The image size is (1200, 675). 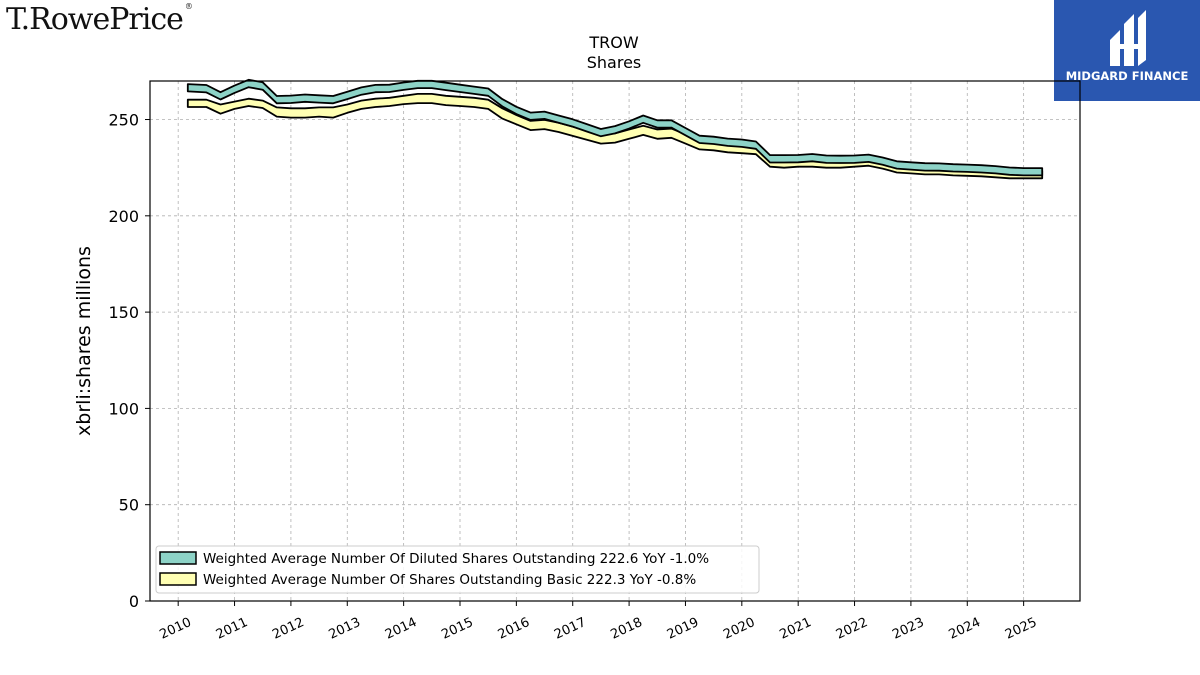 What do you see at coordinates (1128, 38) in the screenshot?
I see `midgard-emblem-icon` at bounding box center [1128, 38].